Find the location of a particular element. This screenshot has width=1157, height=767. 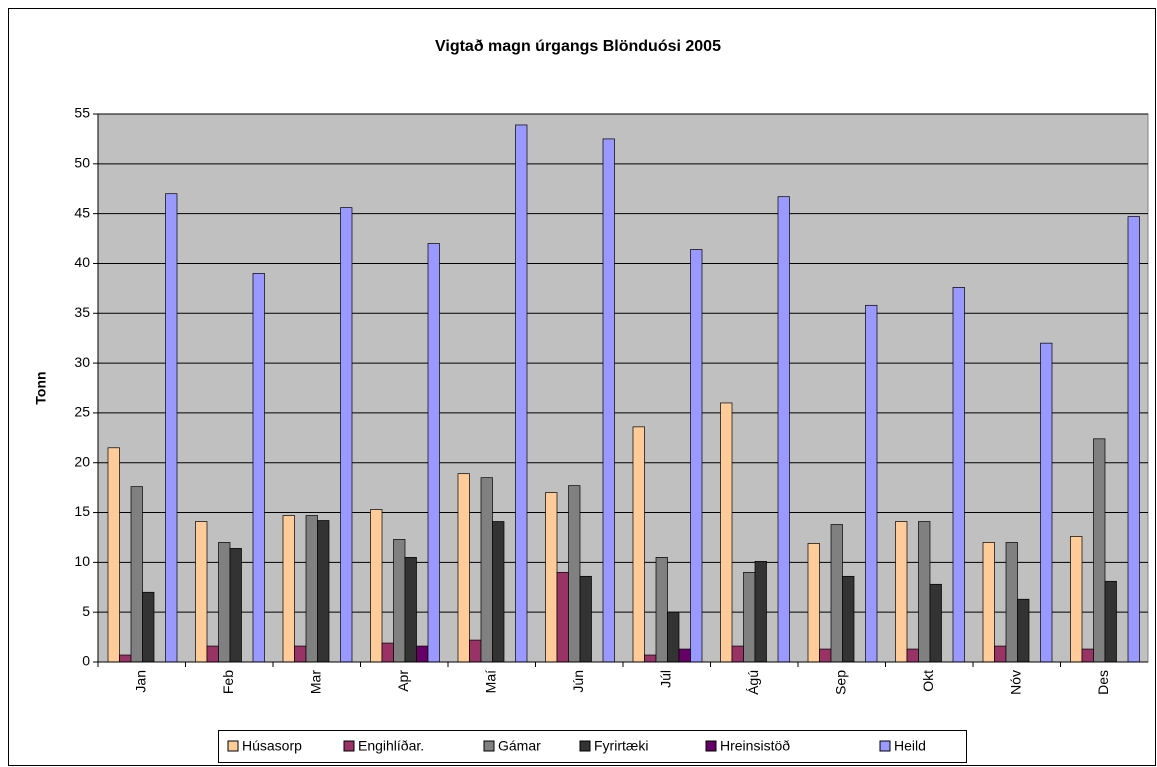

x-tick-label: Jan is located at coordinates (140, 681).